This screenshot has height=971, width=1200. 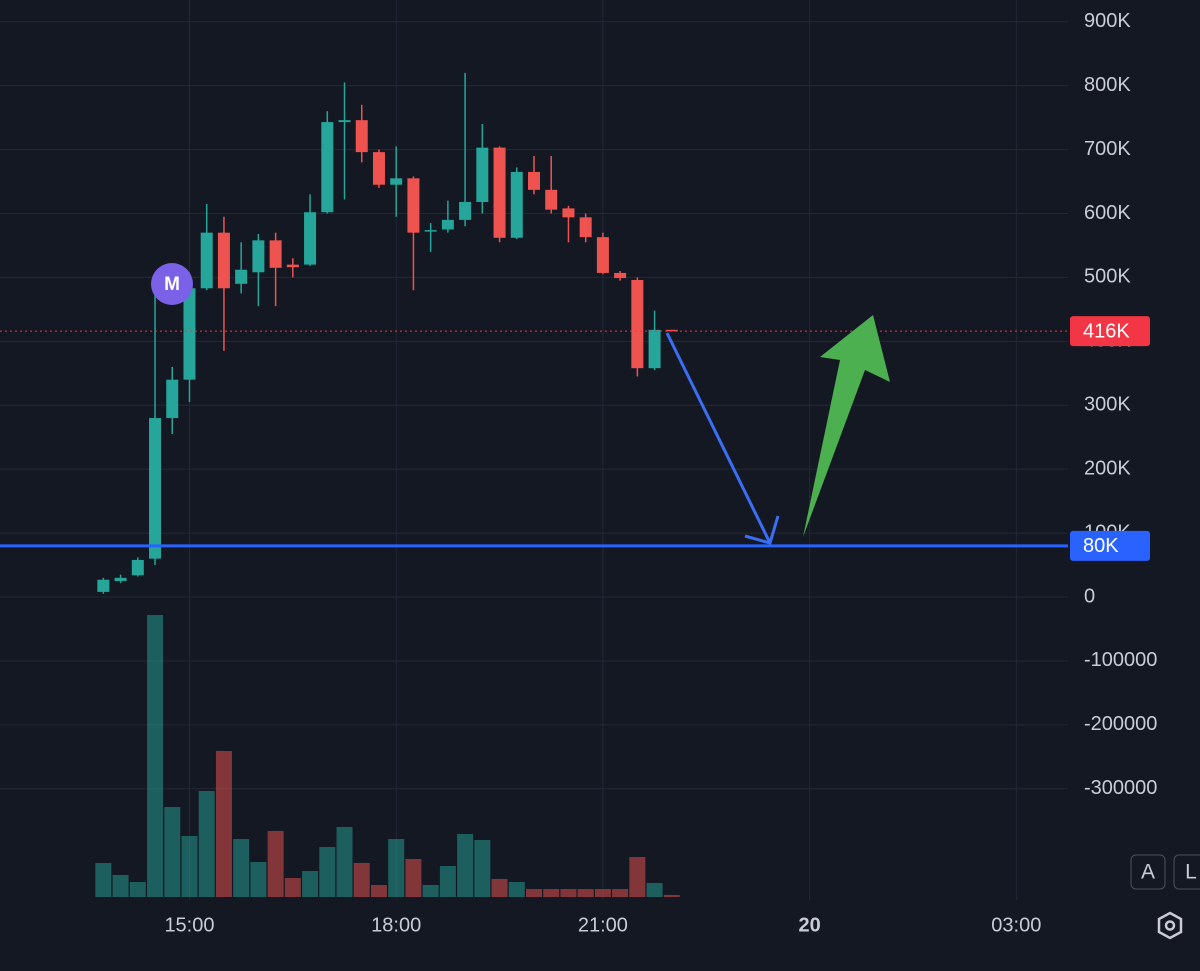 What do you see at coordinates (1106, 331) in the screenshot?
I see `price-tag-label: 416K` at bounding box center [1106, 331].